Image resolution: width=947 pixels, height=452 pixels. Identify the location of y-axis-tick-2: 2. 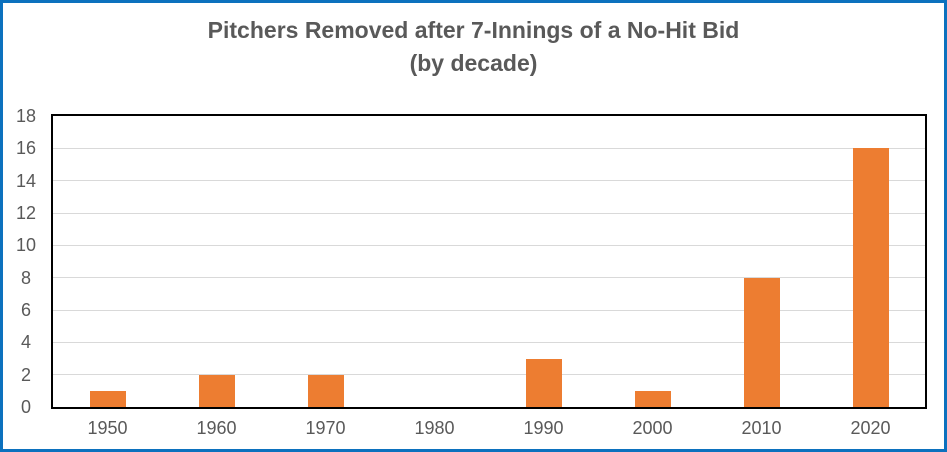
(25, 374).